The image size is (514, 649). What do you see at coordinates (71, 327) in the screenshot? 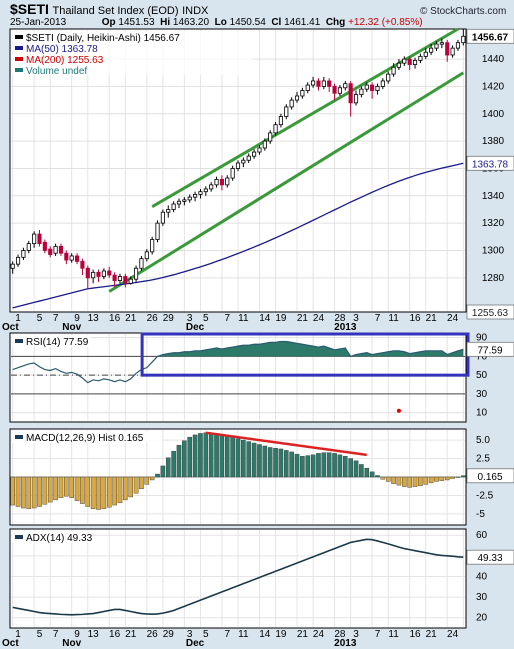
I see `top-axis-month-label: Nov` at bounding box center [71, 327].